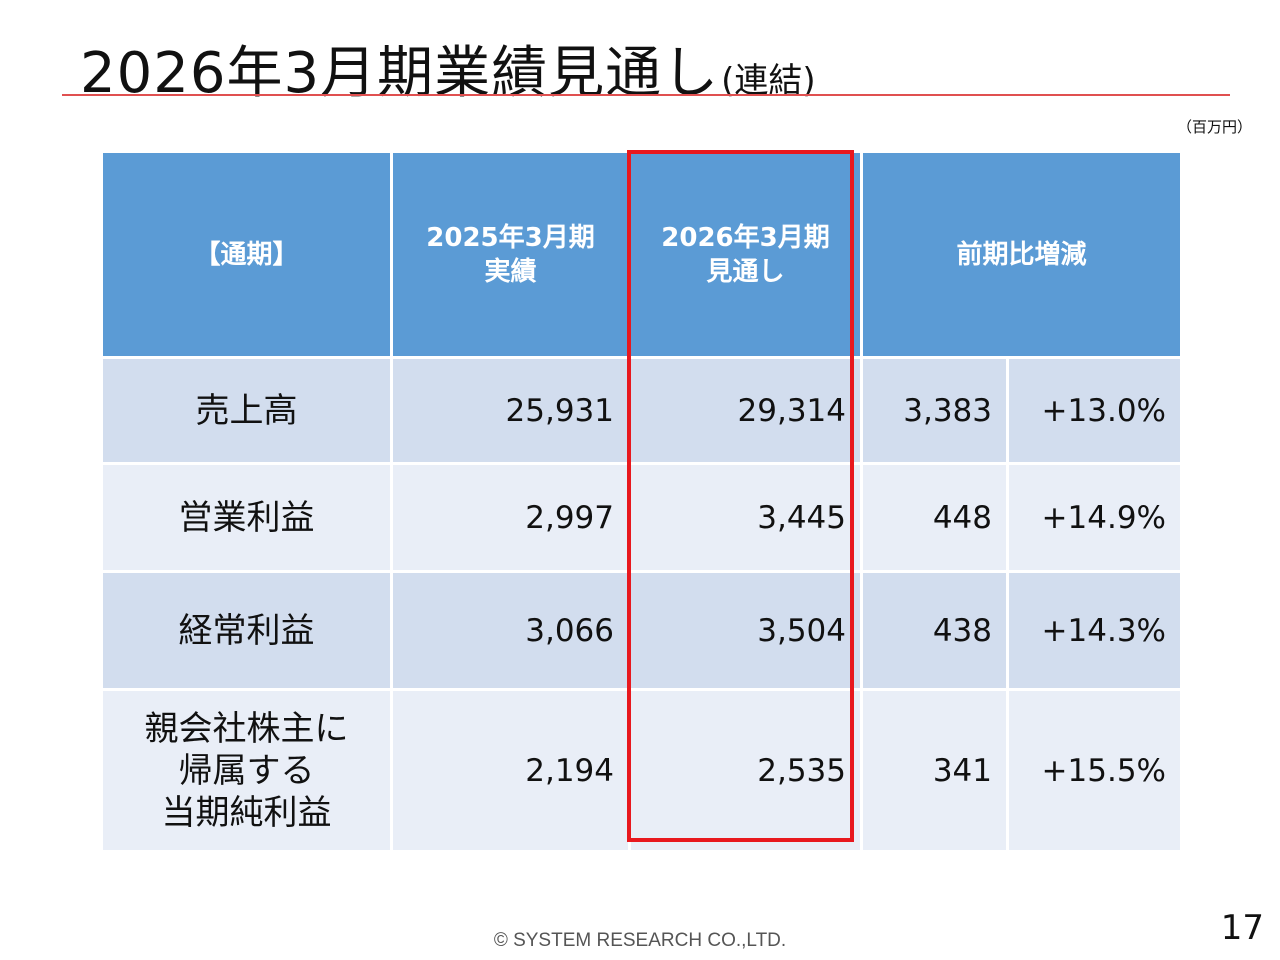  Describe the element at coordinates (745, 410) in the screenshot. I see `cell-forecast: 29,314` at that location.